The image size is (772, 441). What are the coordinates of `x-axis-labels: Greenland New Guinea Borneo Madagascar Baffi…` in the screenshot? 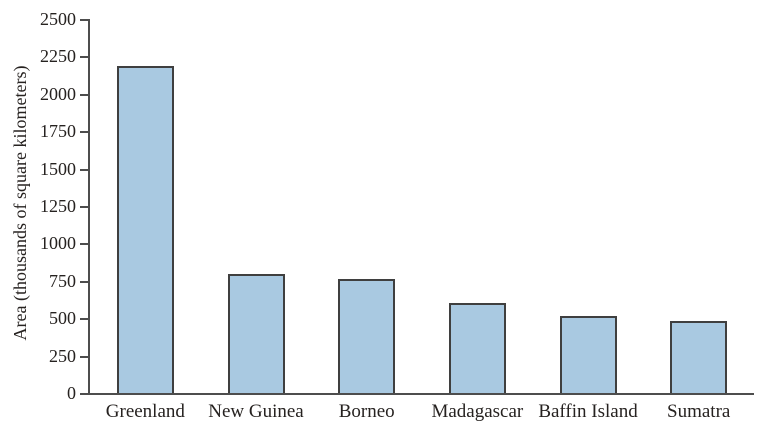 It's located at (422, 412).